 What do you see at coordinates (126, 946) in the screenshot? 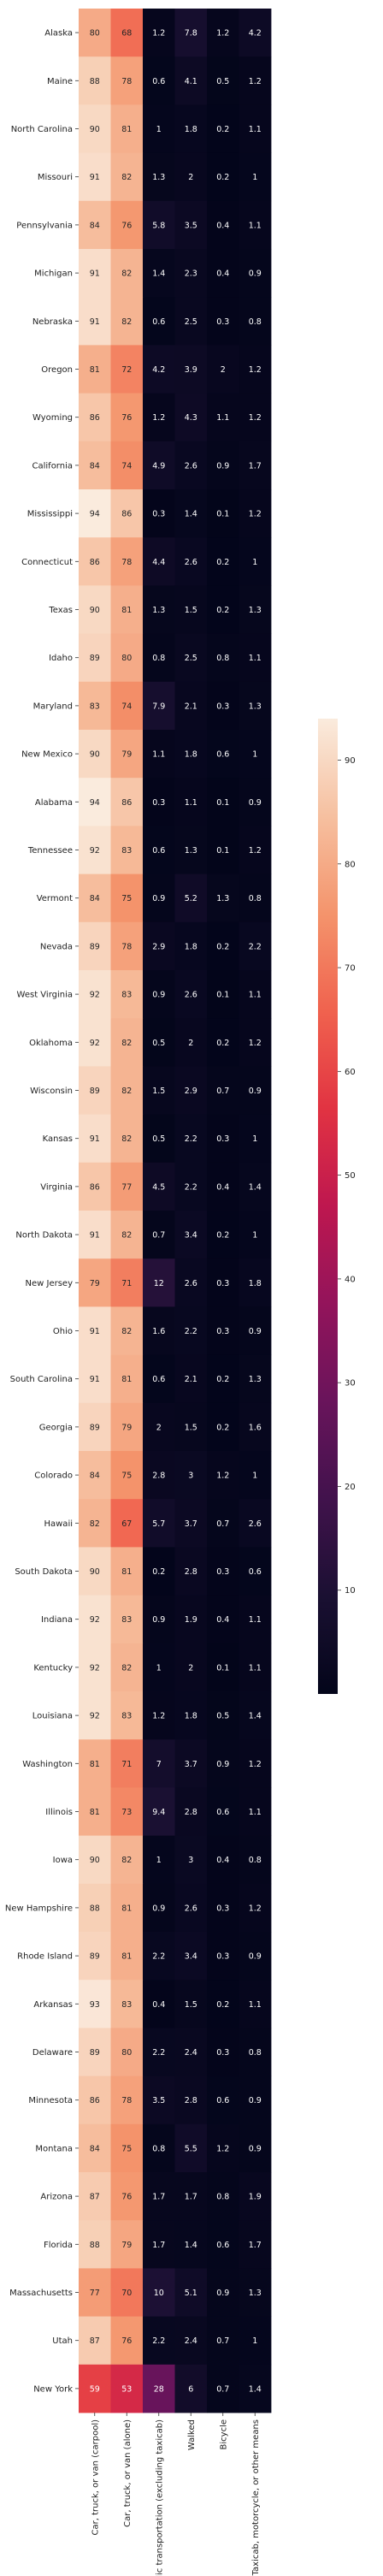
I see `cell-value-label: 78` at bounding box center [126, 946].